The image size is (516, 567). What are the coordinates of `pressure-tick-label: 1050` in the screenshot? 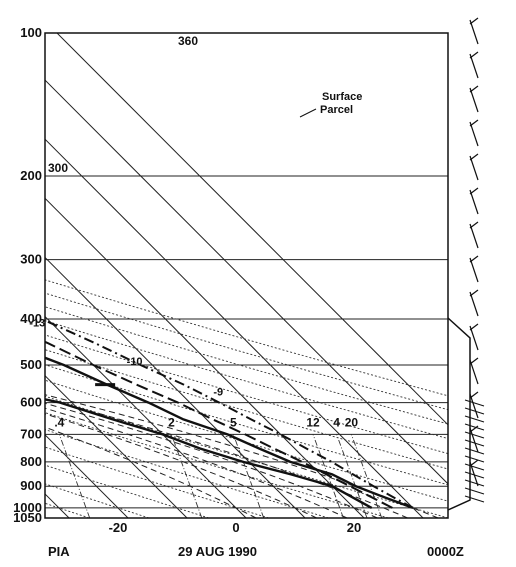 It's located at (27, 517).